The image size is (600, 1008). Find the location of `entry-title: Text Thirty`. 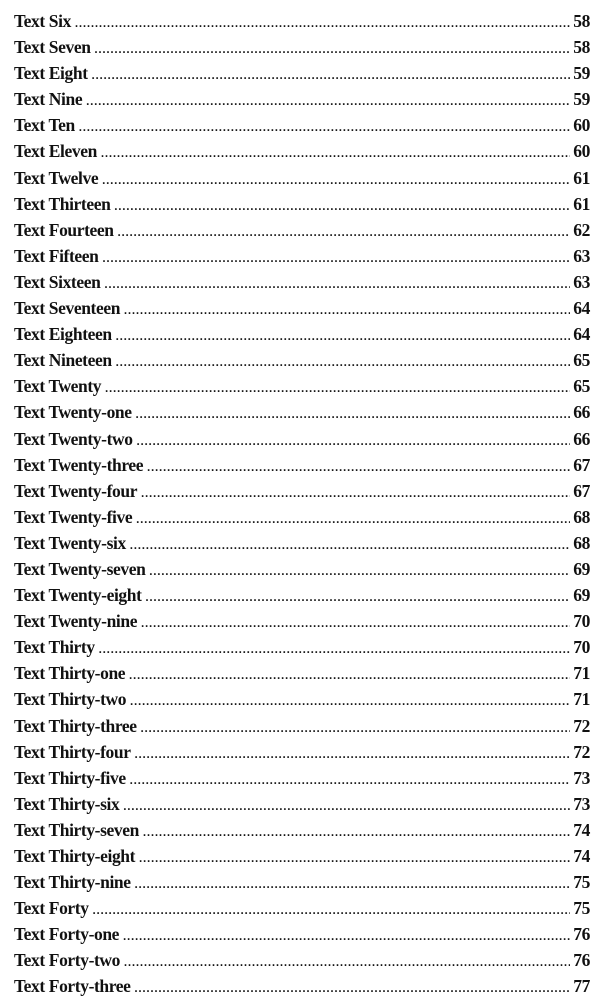

entry-title: Text Thirty is located at coordinates (54, 647).